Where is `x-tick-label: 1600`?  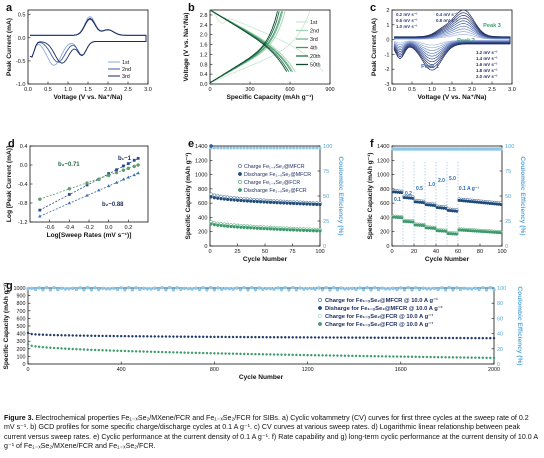
x-tick-label: 1600 is located at coordinates (401, 370).